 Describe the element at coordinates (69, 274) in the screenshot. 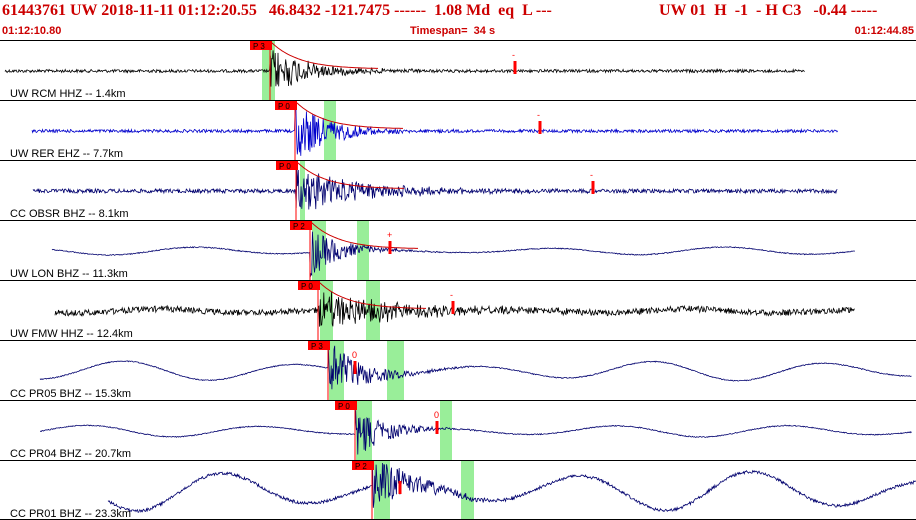

I see `channel-label: UW LON BHZ -- 11.3km` at that location.